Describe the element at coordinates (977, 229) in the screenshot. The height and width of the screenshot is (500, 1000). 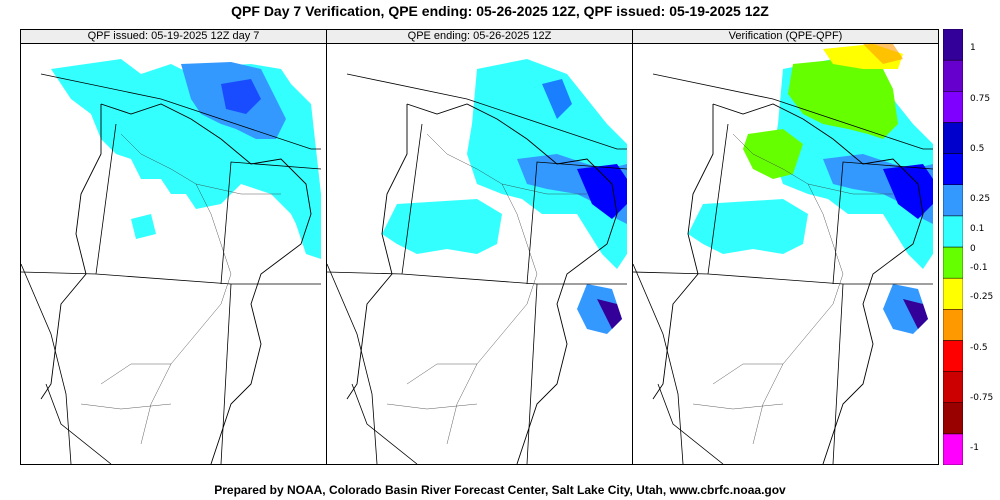
I see `colorbar-tick-label: 0.1` at that location.